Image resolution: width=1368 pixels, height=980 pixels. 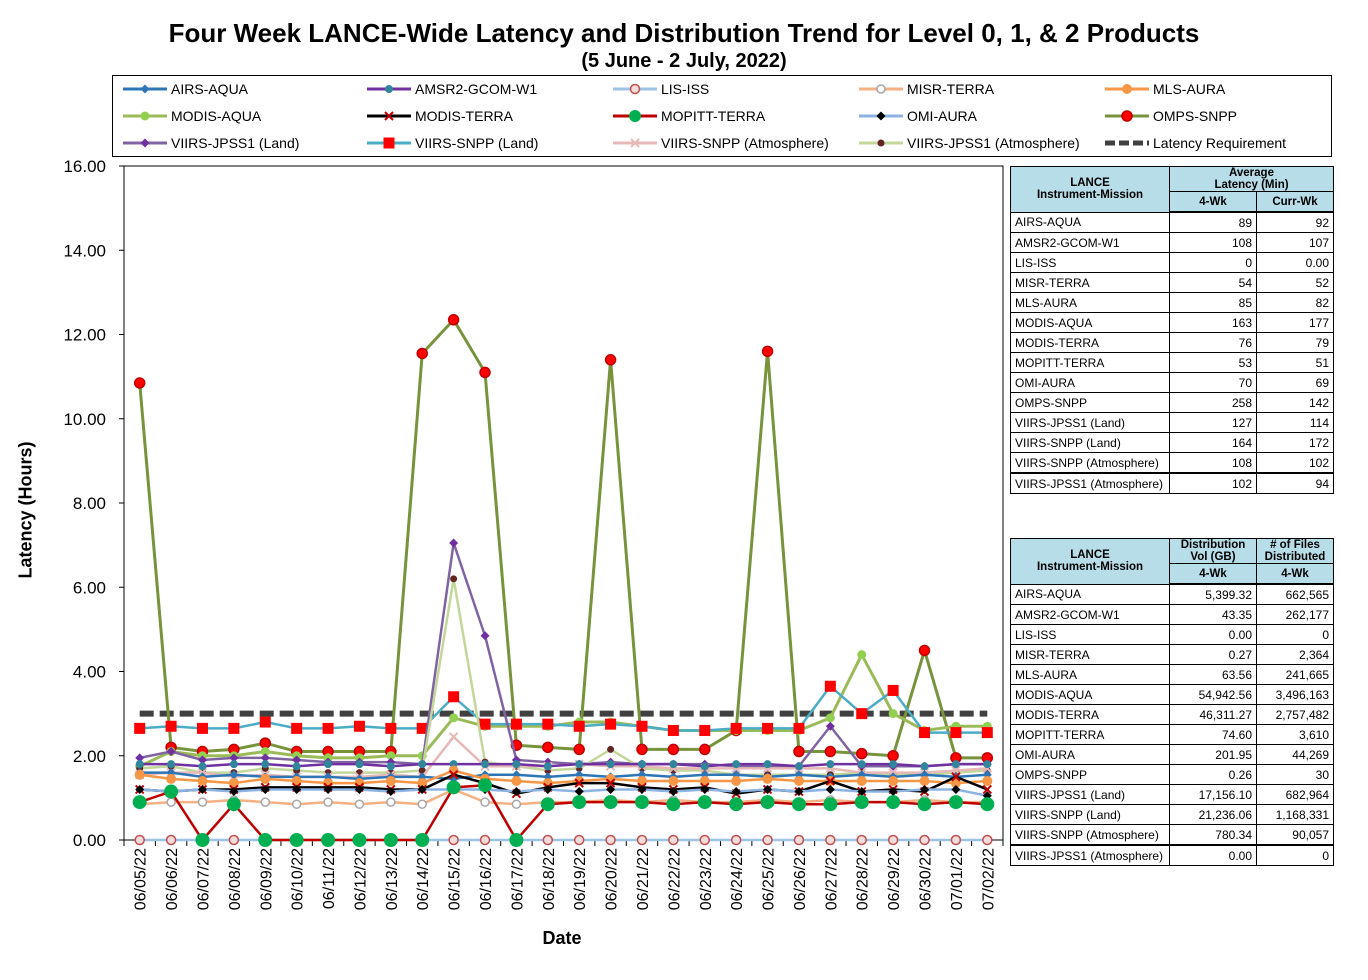 What do you see at coordinates (831, 879) in the screenshot?
I see `x-tick-label: 06/27/22` at bounding box center [831, 879].